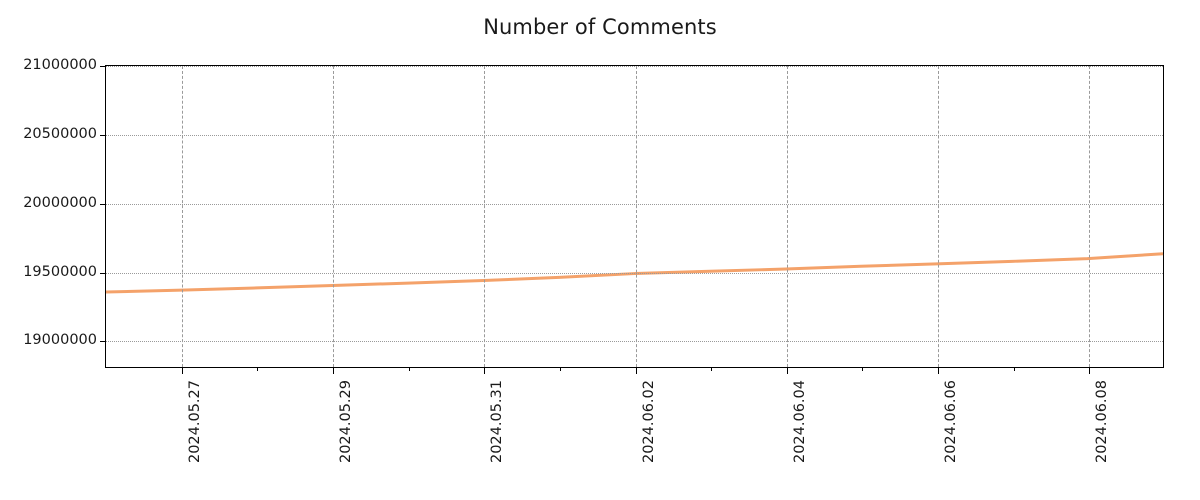 The width and height of the screenshot is (1200, 500). Describe the element at coordinates (60, 340) in the screenshot. I see `y-tick-label: 19000000` at that location.